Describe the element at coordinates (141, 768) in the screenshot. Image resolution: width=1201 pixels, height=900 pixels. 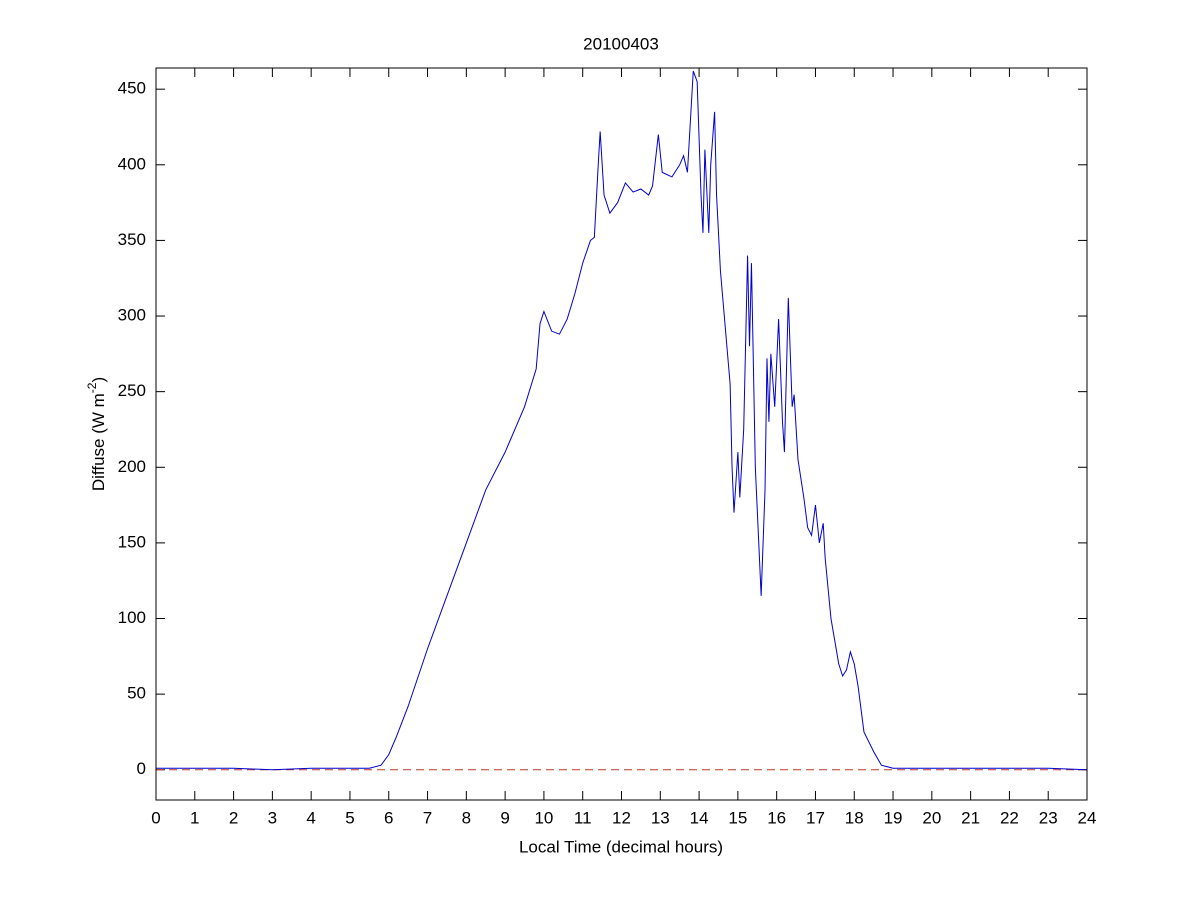
I see `y-tick-label: 0` at that location.